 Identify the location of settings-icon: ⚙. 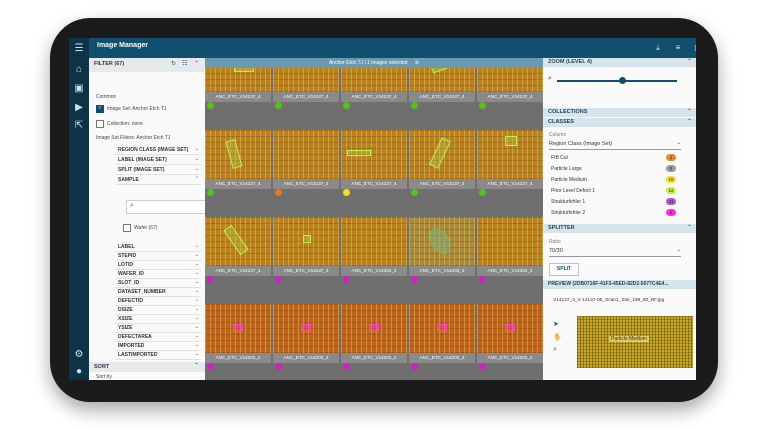
(79, 354).